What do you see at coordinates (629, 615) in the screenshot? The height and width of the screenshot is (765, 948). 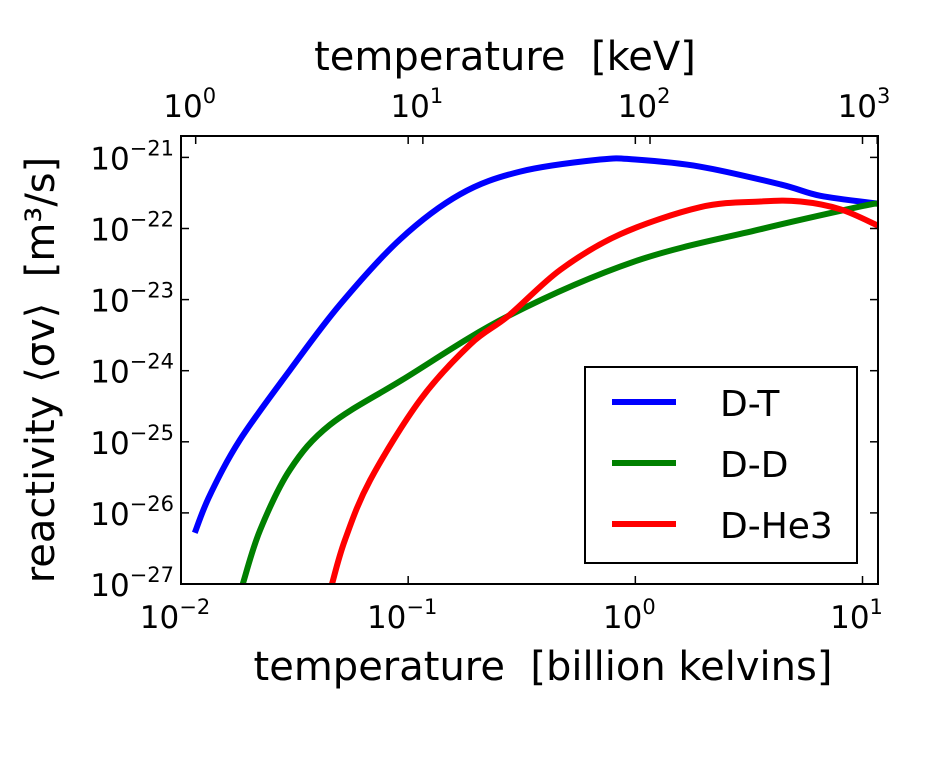 I see `x-tick-label: 10⁰` at bounding box center [629, 615].